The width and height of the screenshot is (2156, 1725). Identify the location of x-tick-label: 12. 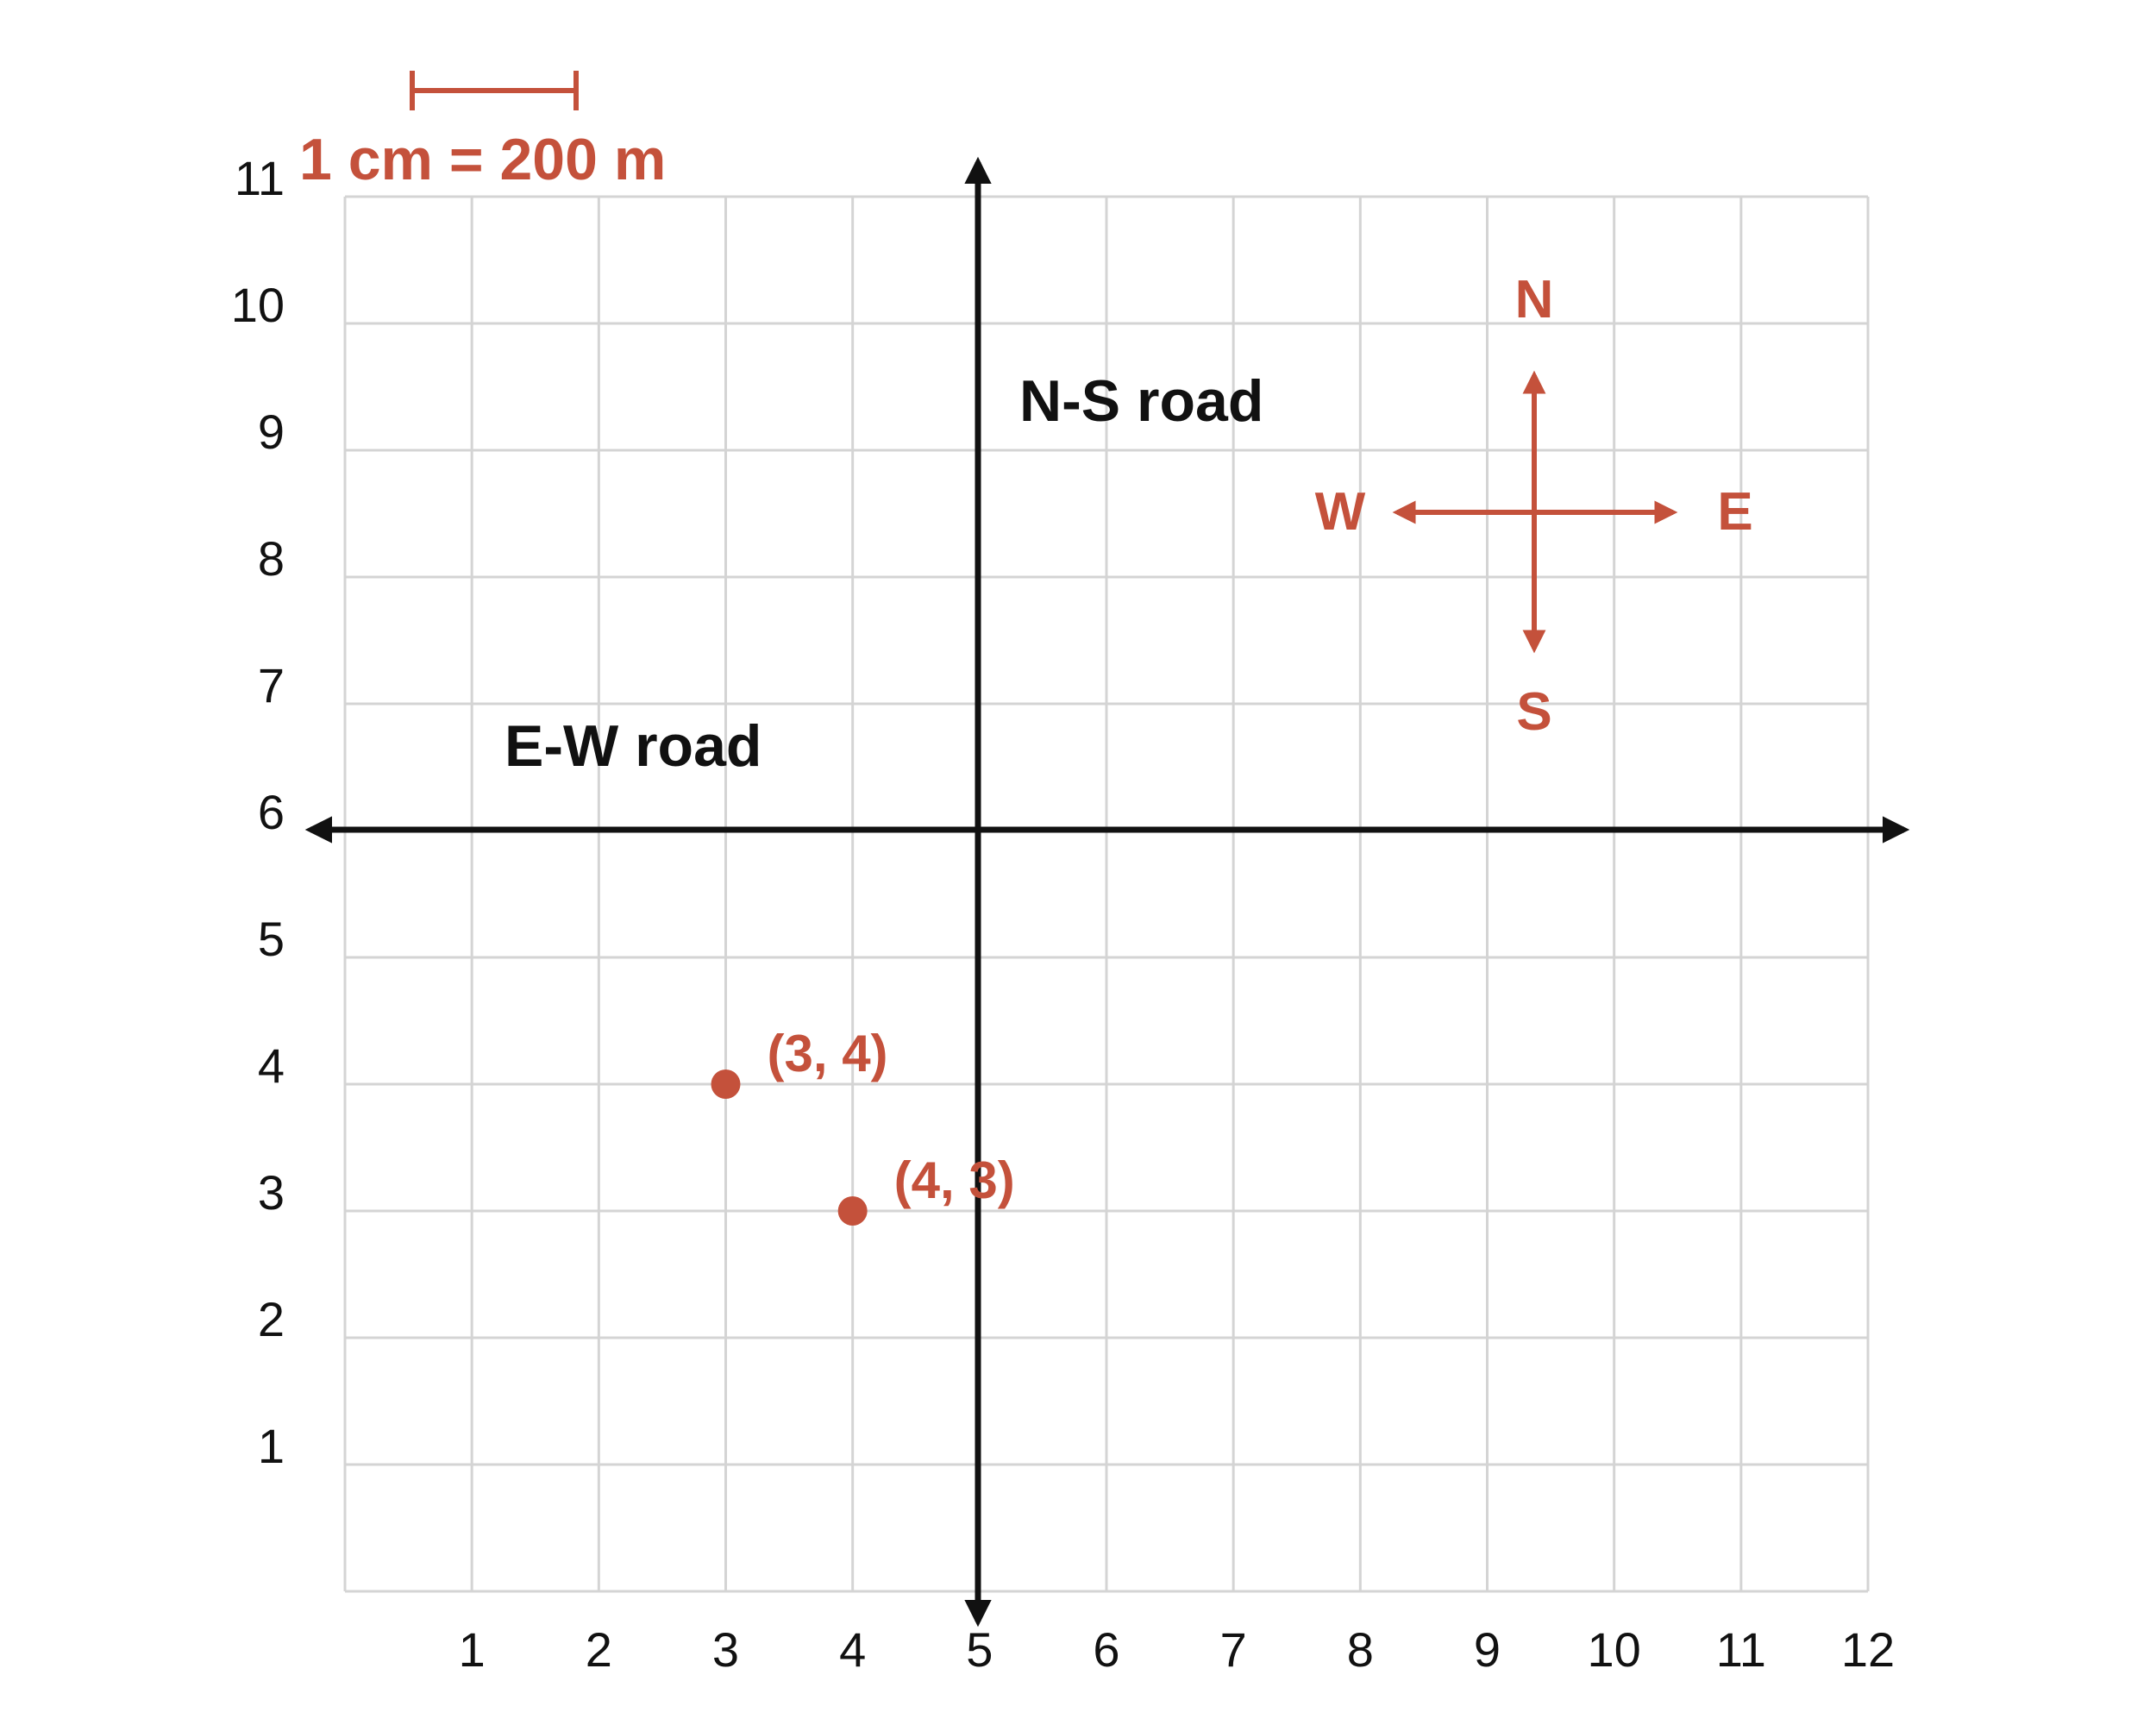
(1868, 1649).